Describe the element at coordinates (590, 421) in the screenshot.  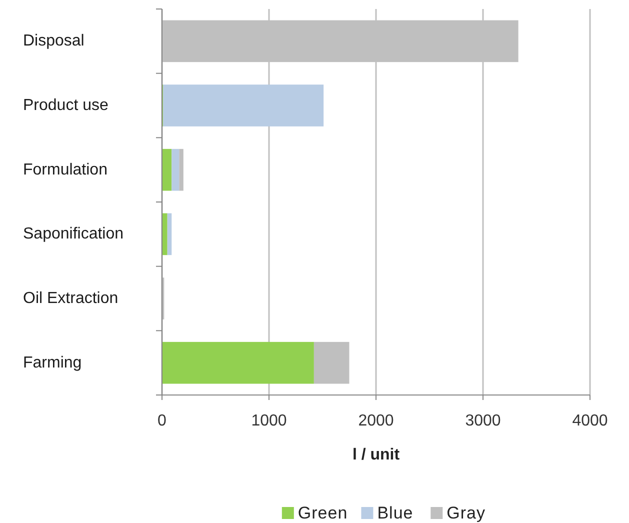
I see `x-tick-label: 4000` at that location.